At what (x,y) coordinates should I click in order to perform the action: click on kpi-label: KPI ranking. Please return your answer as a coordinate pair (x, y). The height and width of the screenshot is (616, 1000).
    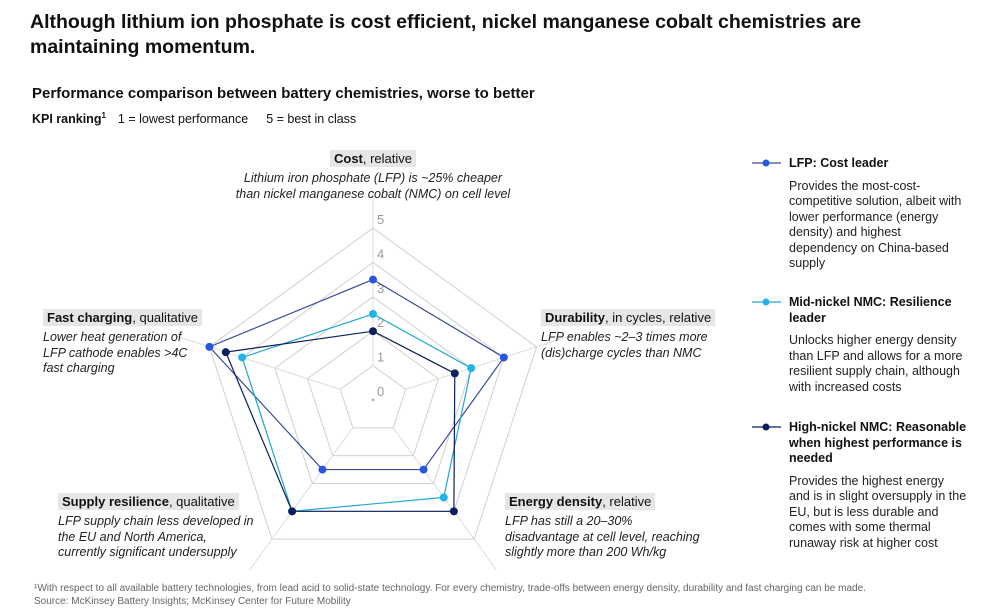
    Looking at the image, I should click on (67, 119).